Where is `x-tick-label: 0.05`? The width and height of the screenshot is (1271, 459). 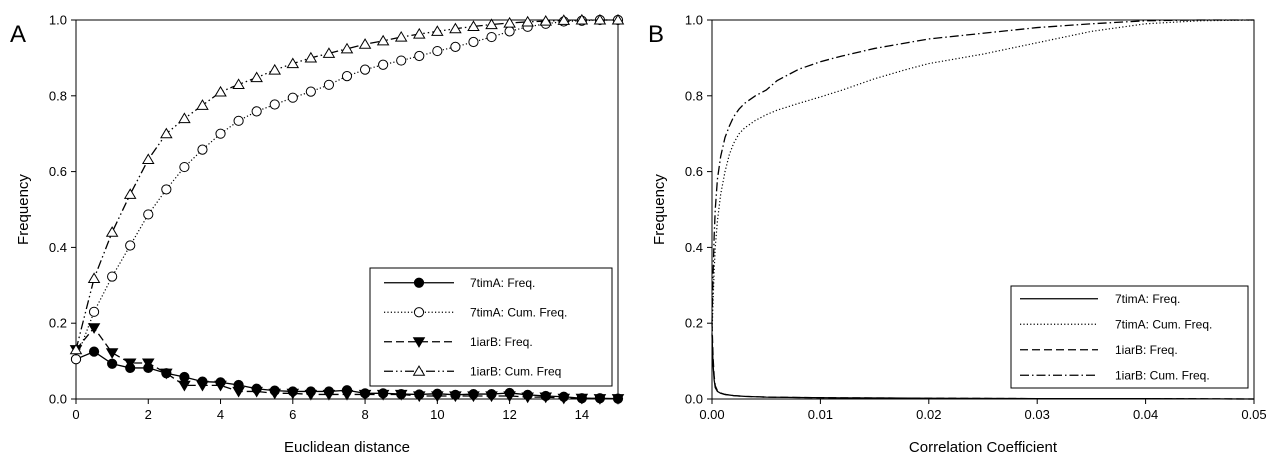 x-tick-label: 0.05 is located at coordinates (1253, 414).